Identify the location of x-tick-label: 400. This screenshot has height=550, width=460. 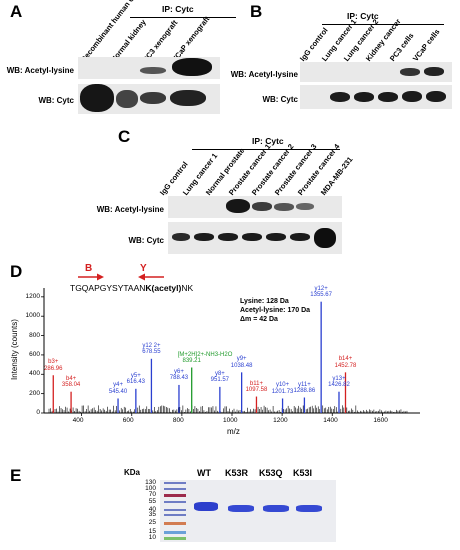
(78, 420).